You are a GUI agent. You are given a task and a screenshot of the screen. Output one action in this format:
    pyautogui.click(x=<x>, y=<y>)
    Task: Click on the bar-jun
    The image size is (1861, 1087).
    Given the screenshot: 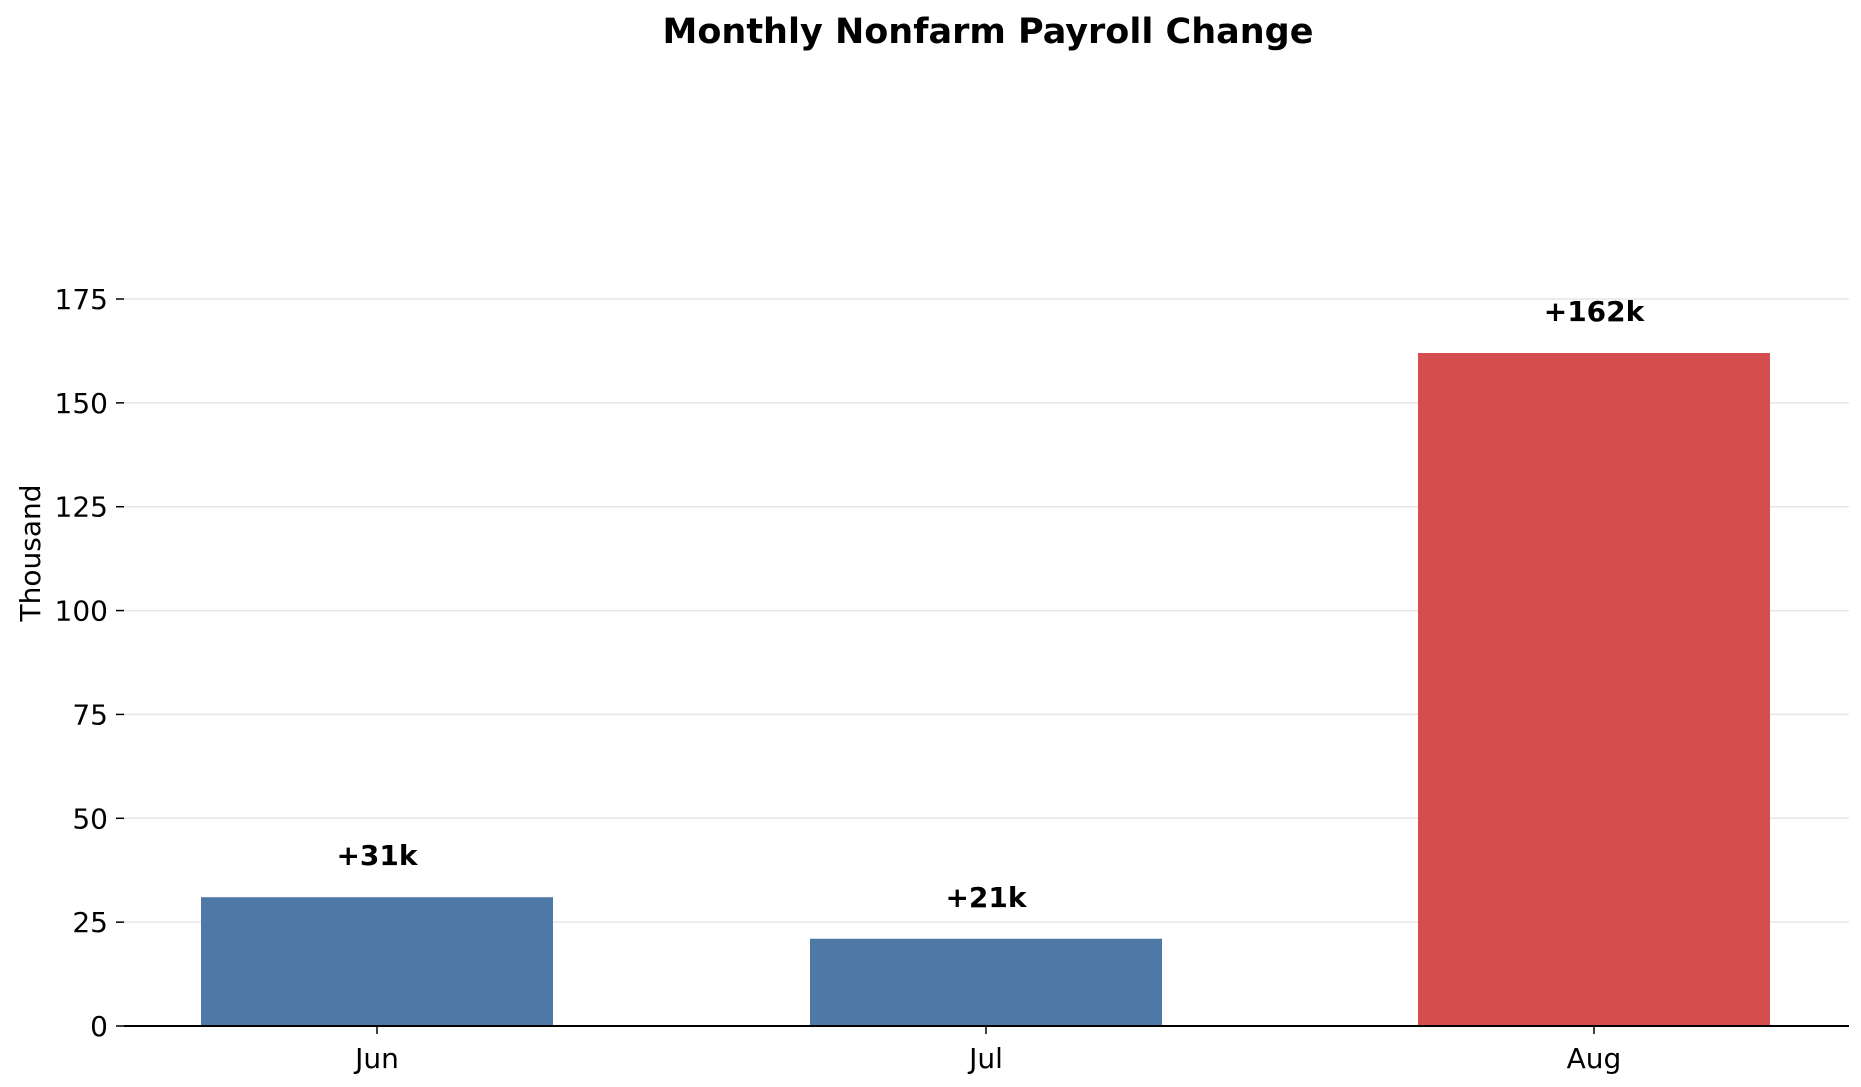 What is the action you would take?
    pyautogui.click(x=377, y=961)
    